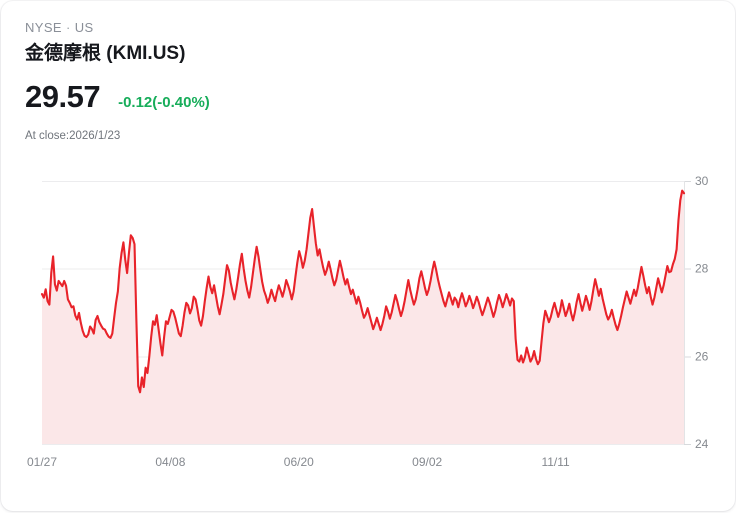 This screenshot has width=736, height=513. What do you see at coordinates (702, 356) in the screenshot?
I see `y-axis-tick-label: 26` at bounding box center [702, 356].